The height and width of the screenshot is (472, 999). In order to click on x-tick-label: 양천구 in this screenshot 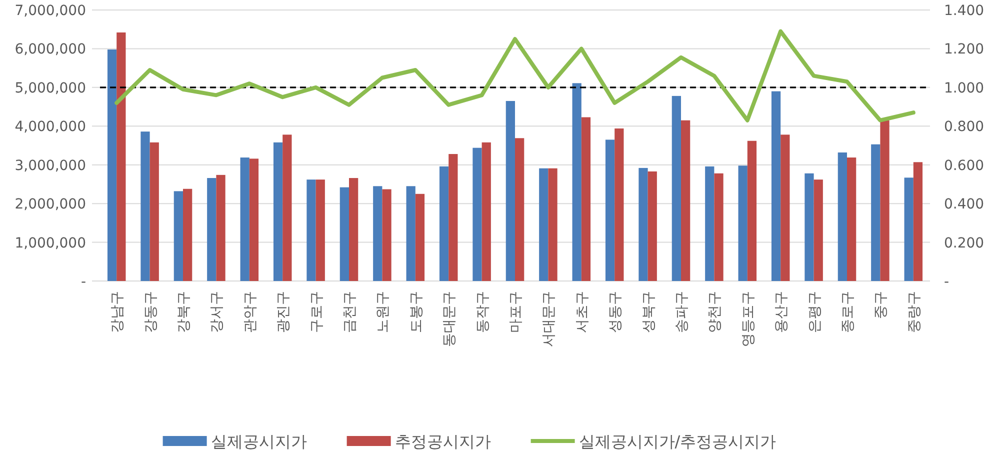, I will do `click(715, 312)`.